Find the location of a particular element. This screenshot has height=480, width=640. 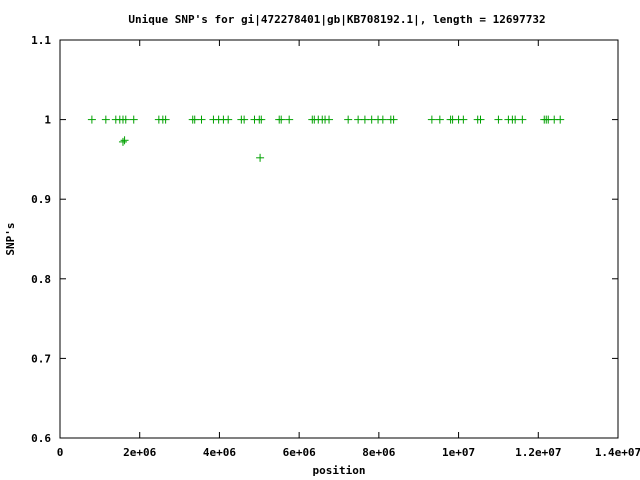

x-tick-label: 4e+06 is located at coordinates (219, 452).